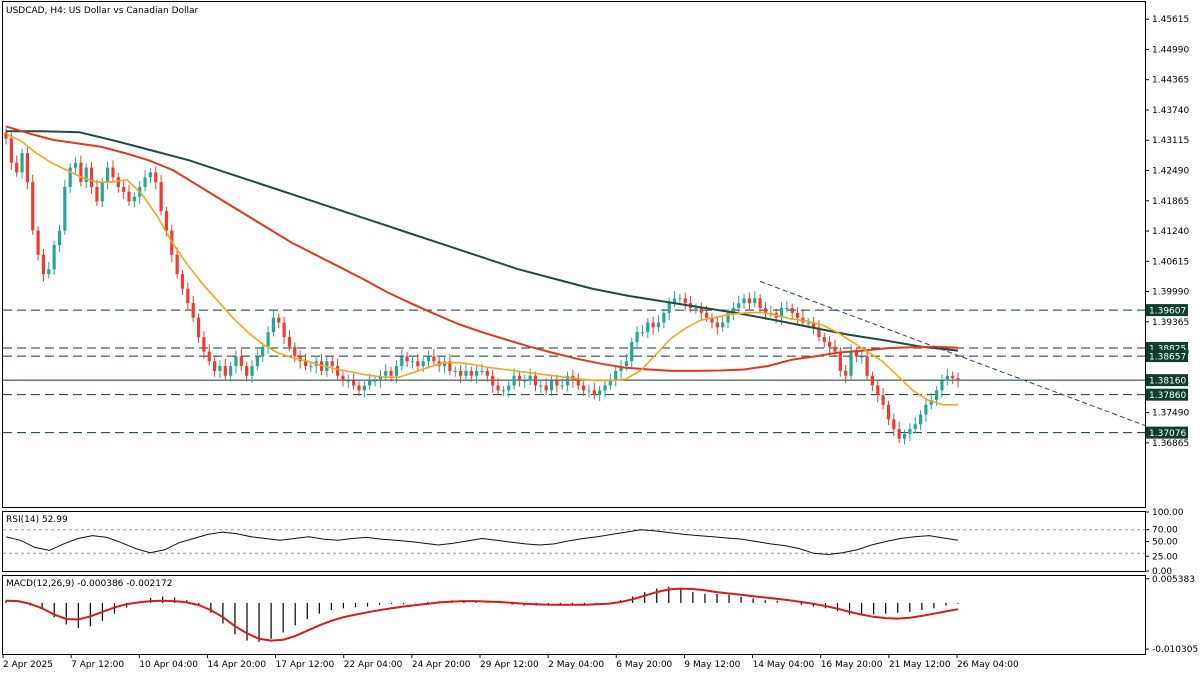  What do you see at coordinates (1170, 20) in the screenshot?
I see `price-tick-label: 1.45615` at bounding box center [1170, 20].